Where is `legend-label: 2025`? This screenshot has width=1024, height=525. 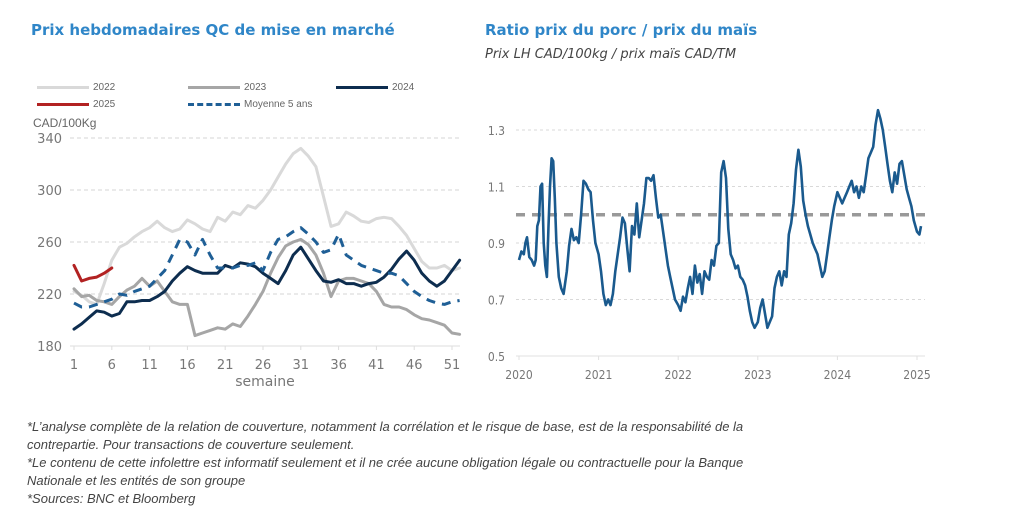 legend-label: 2025 is located at coordinates (104, 104).